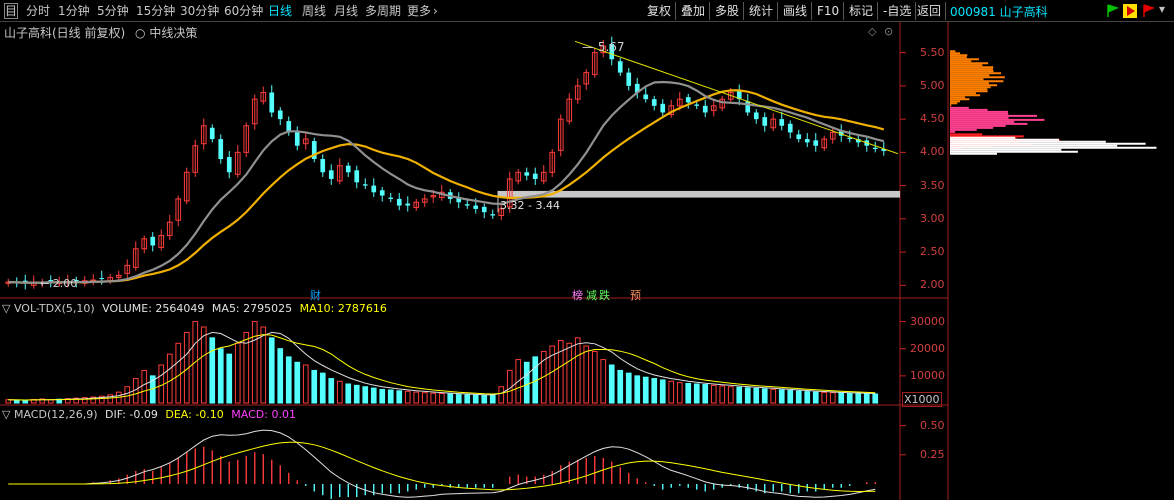  Describe the element at coordinates (140, 33) in the screenshot. I see `circle-icon: ○` at that location.